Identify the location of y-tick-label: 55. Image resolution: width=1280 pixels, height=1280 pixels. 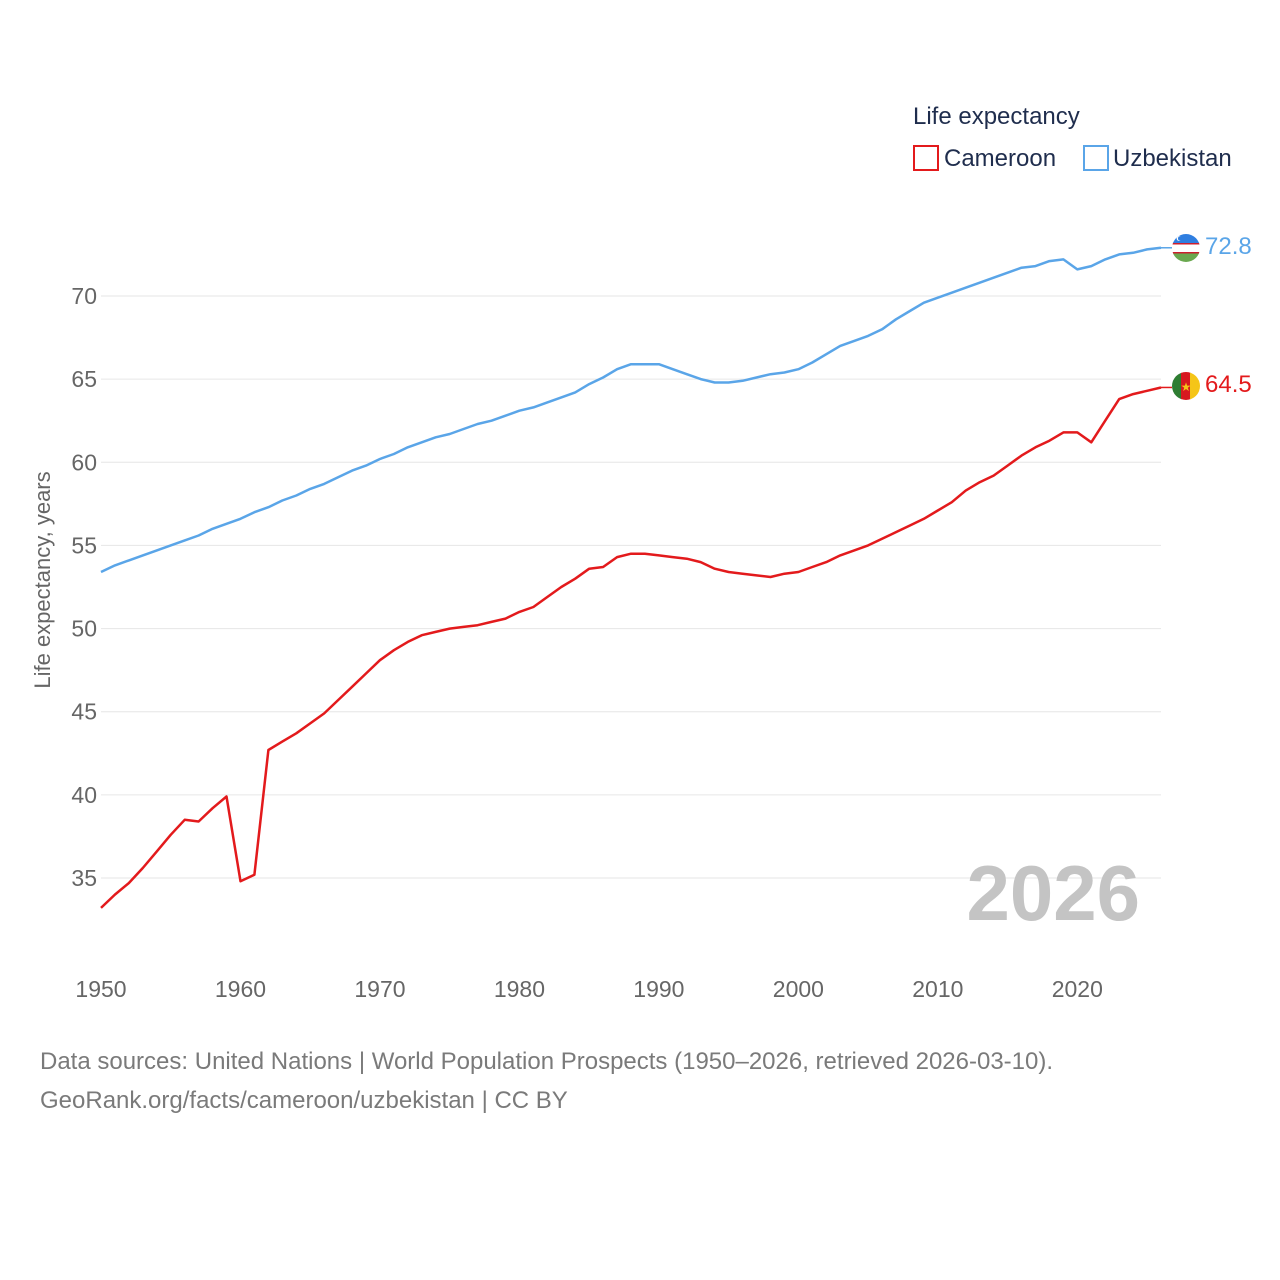
(84, 545).